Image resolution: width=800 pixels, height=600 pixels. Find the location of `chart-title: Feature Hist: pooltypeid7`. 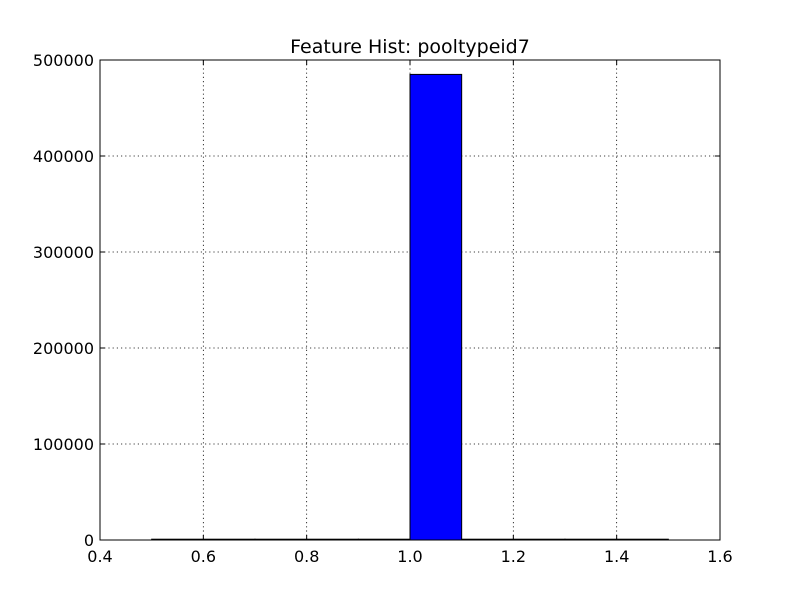

chart-title: Feature Hist: pooltypeid7 is located at coordinates (410, 47).